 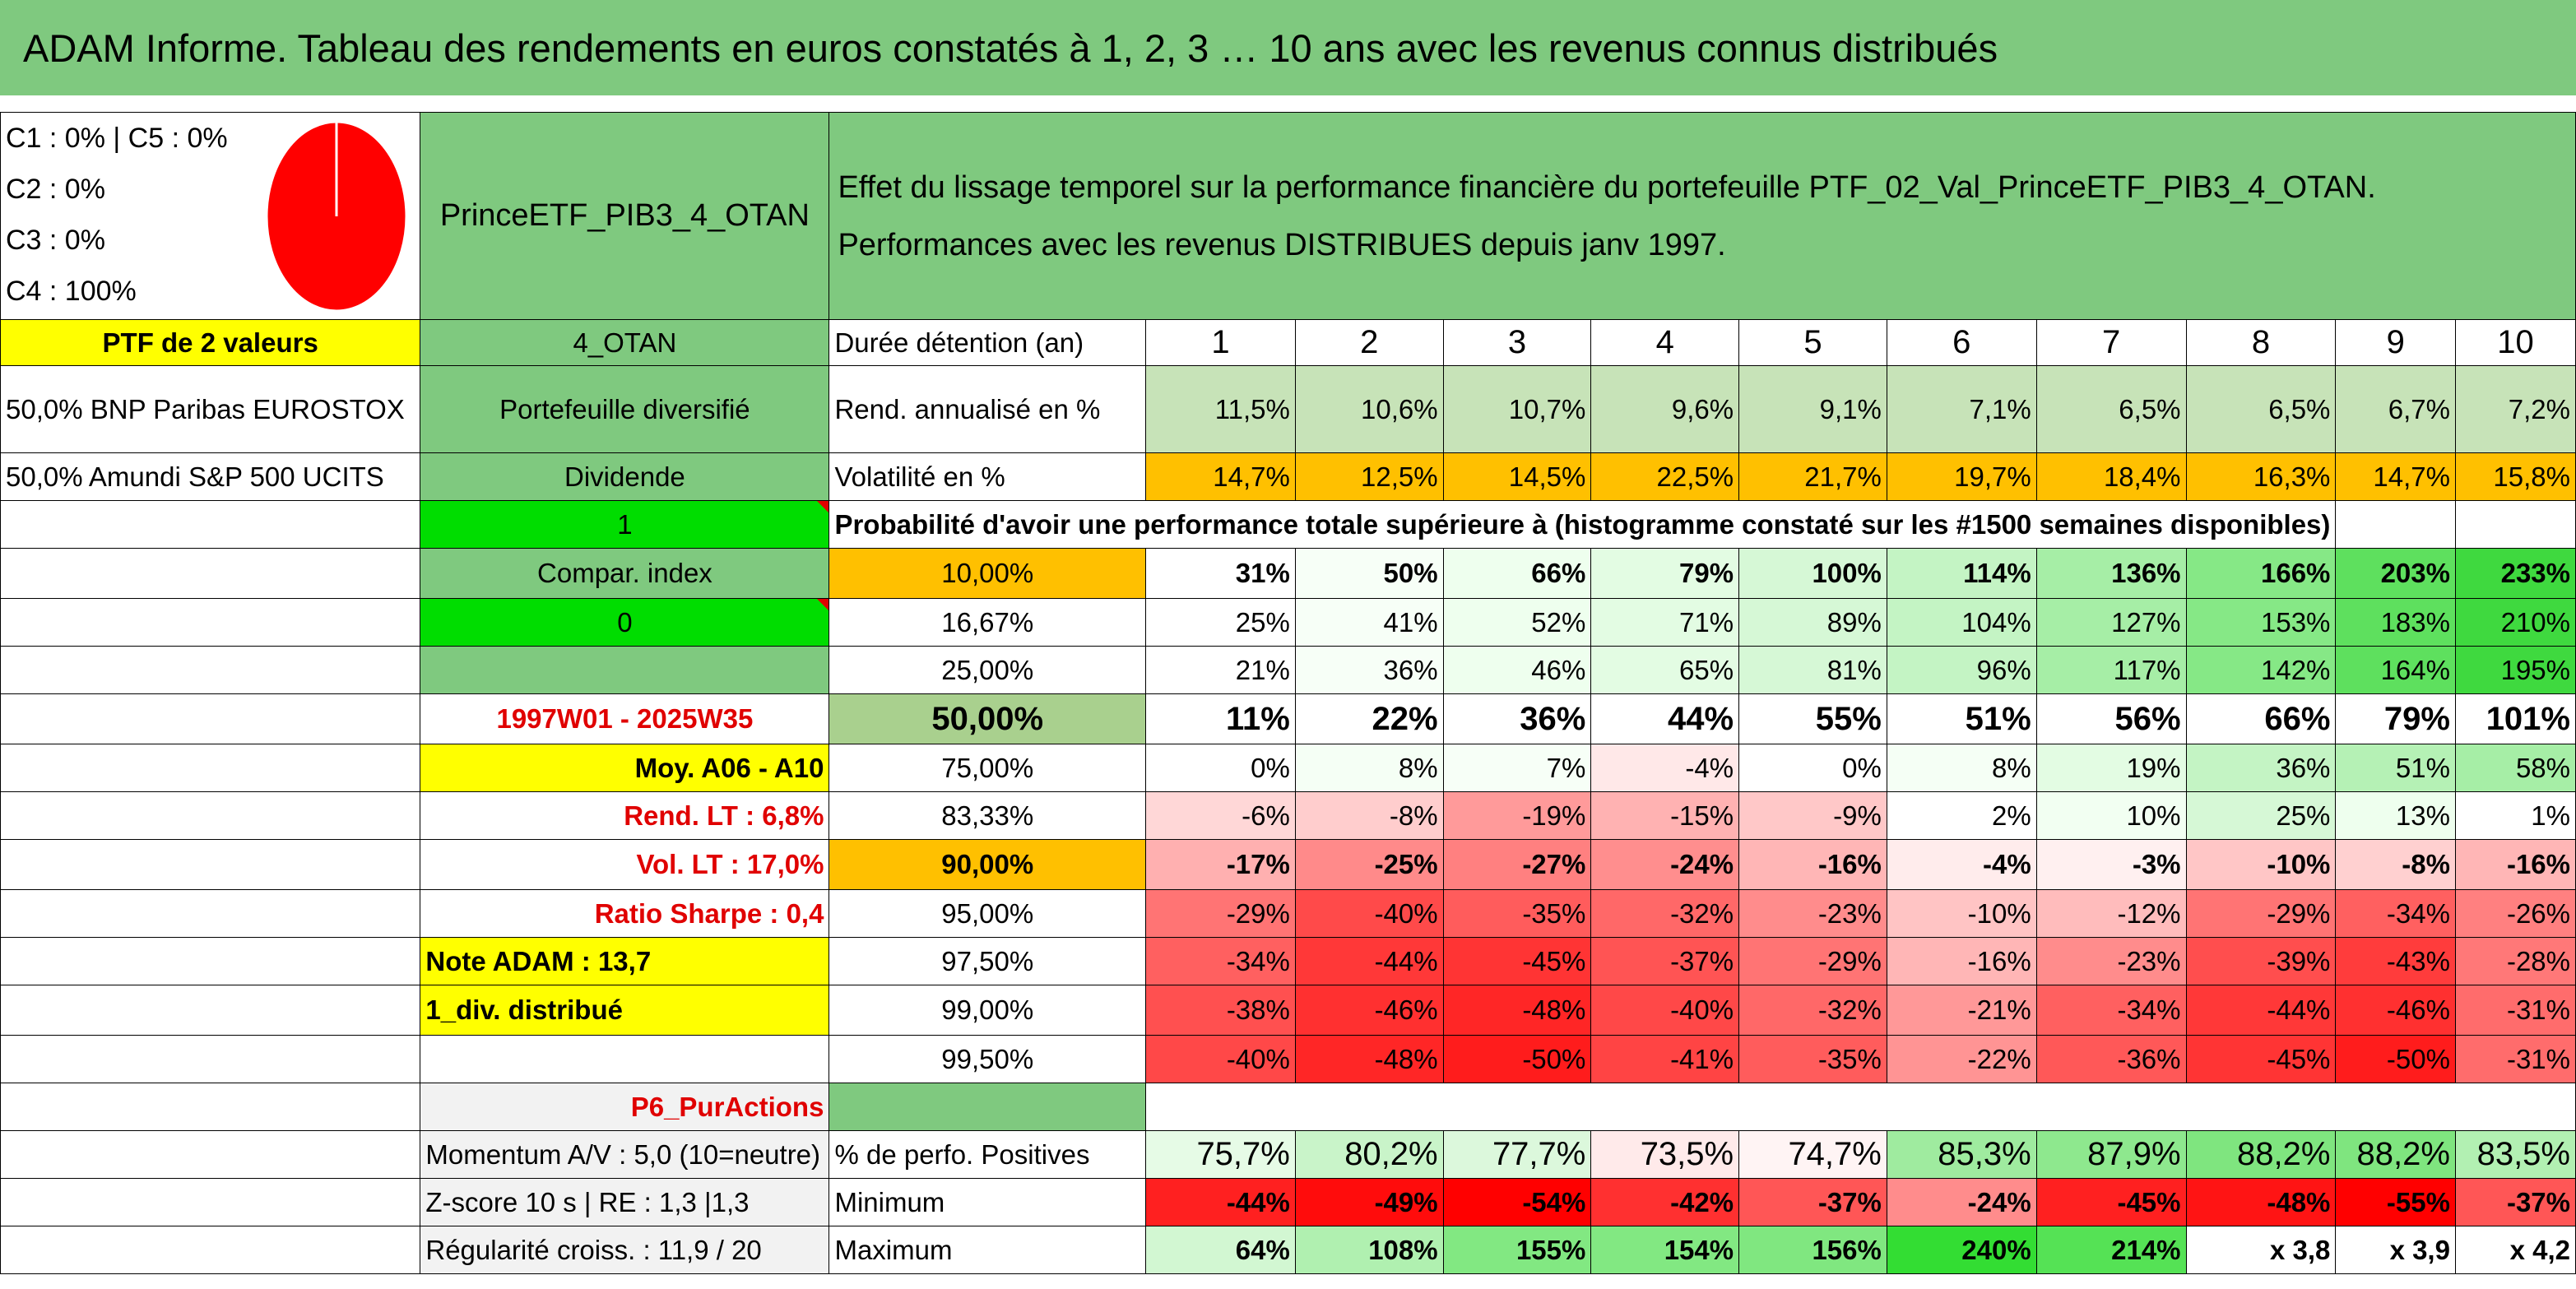 I want to click on value-cell: 80,2%, so click(x=1369, y=1154).